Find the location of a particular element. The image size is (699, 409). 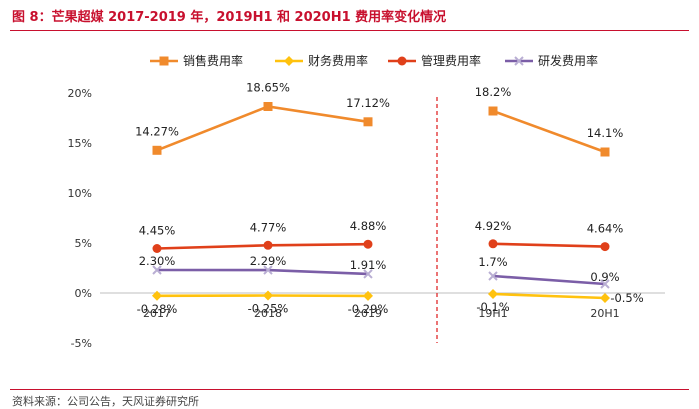

y-tick-label: 10% is located at coordinates (80, 193).